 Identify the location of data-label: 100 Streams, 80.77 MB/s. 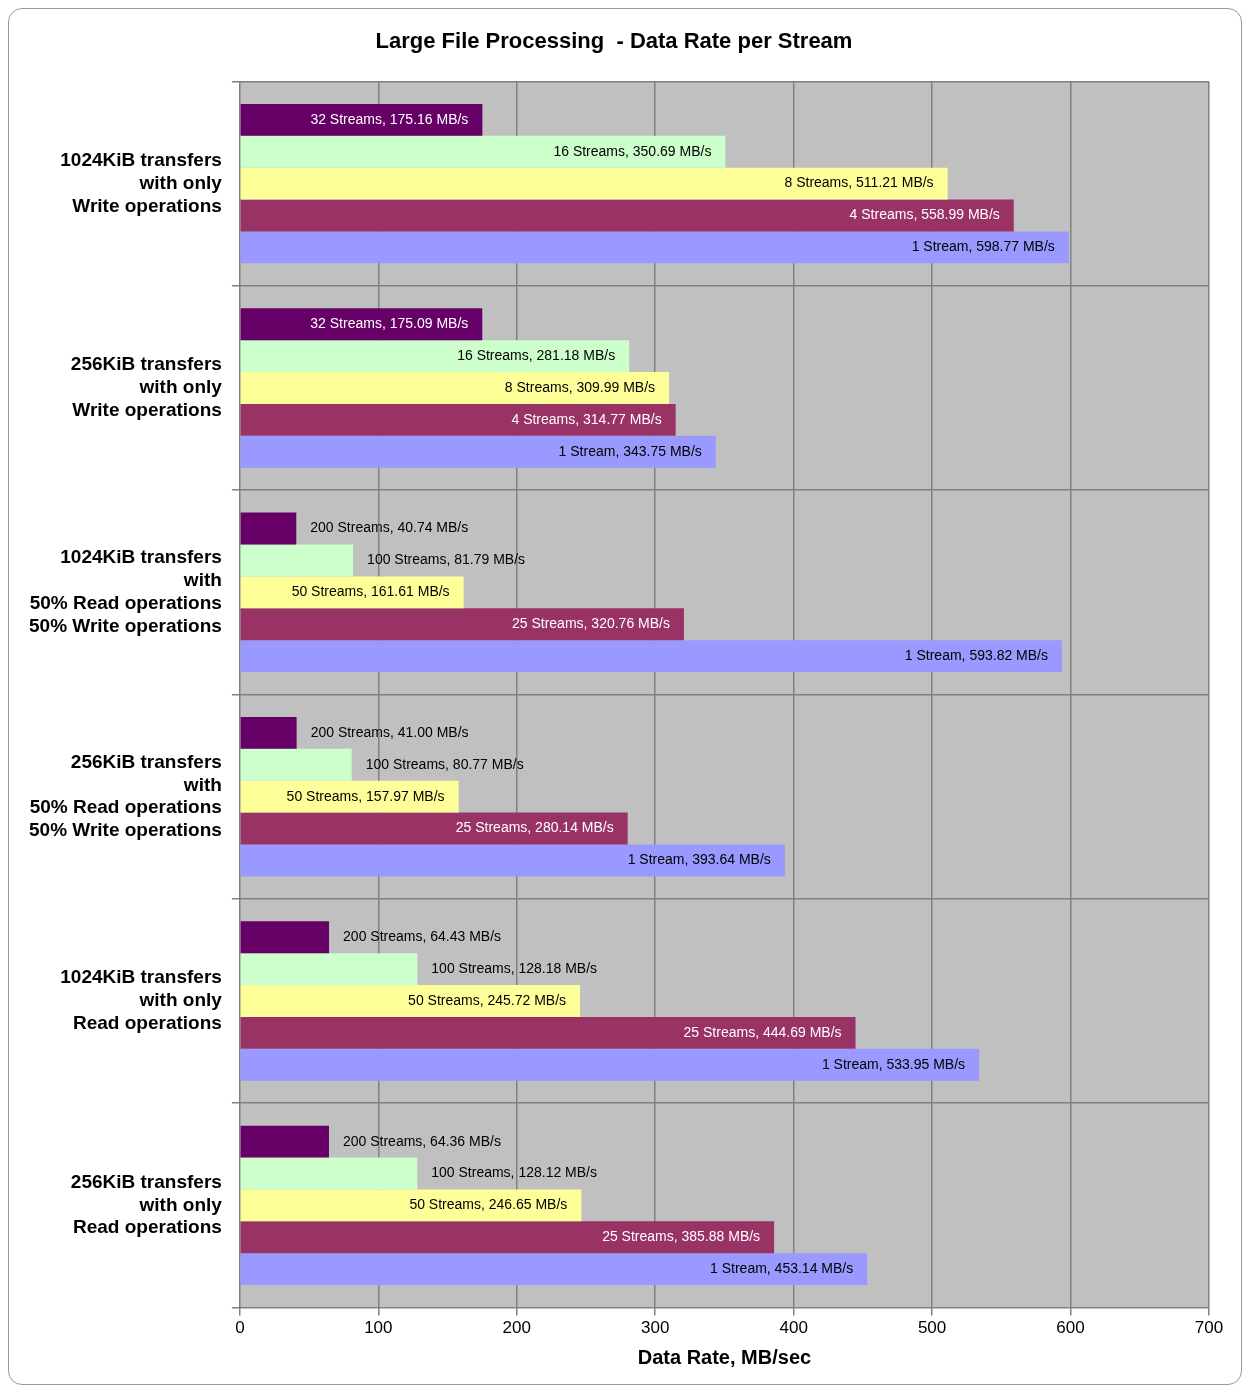
(444, 763).